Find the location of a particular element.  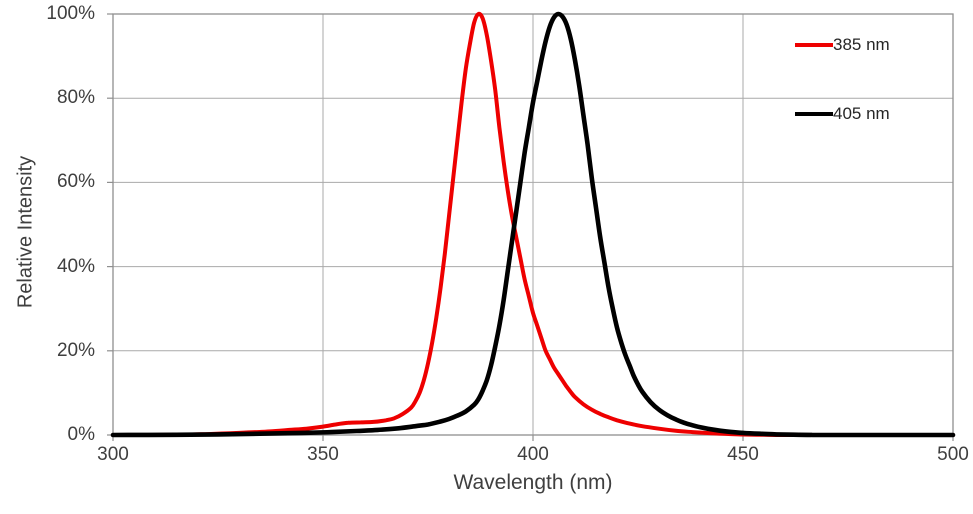

y-tick-label-0: 0% is located at coordinates (81, 434).